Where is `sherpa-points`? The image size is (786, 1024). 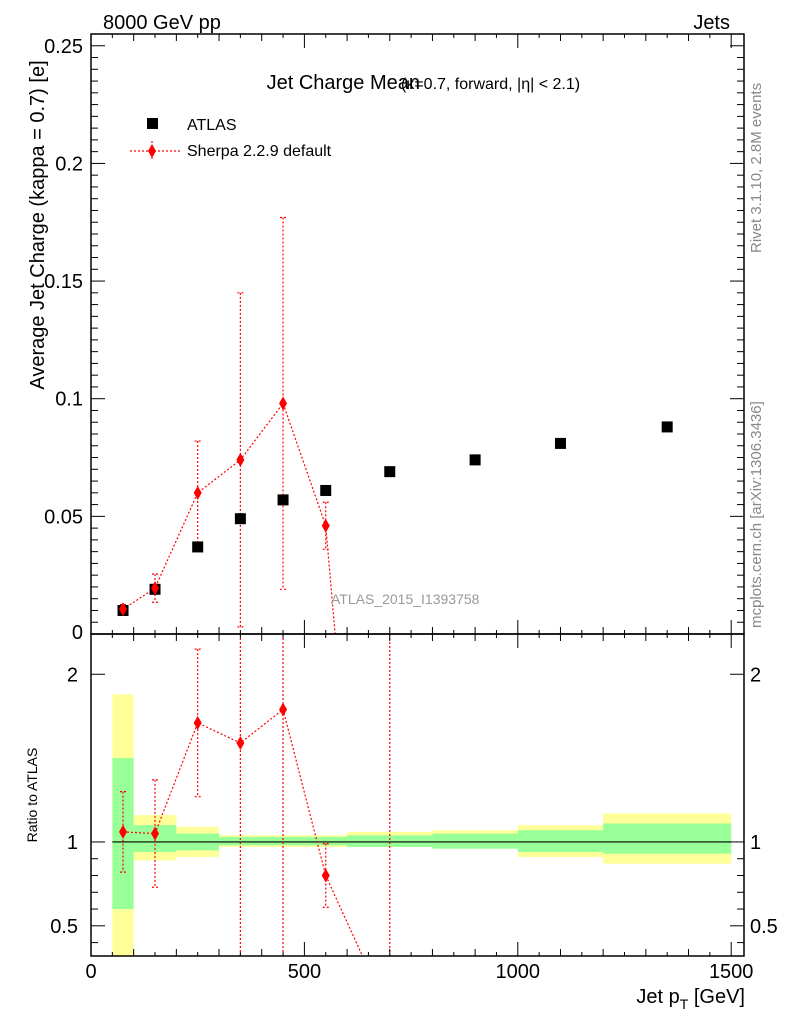
sherpa-points is located at coordinates (224, 639).